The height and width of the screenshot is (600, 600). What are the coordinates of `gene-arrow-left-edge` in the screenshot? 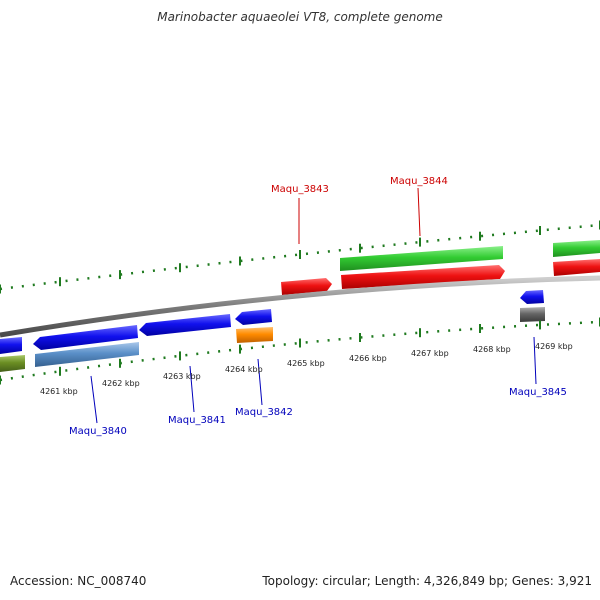 It's located at (11, 345).